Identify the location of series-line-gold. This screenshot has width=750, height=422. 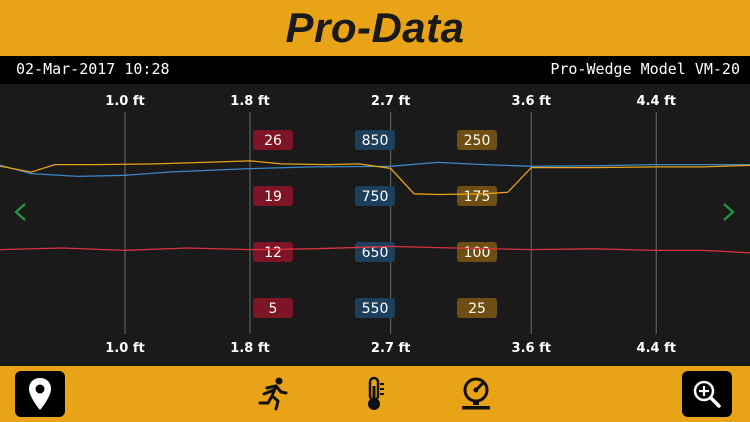
(375, 178).